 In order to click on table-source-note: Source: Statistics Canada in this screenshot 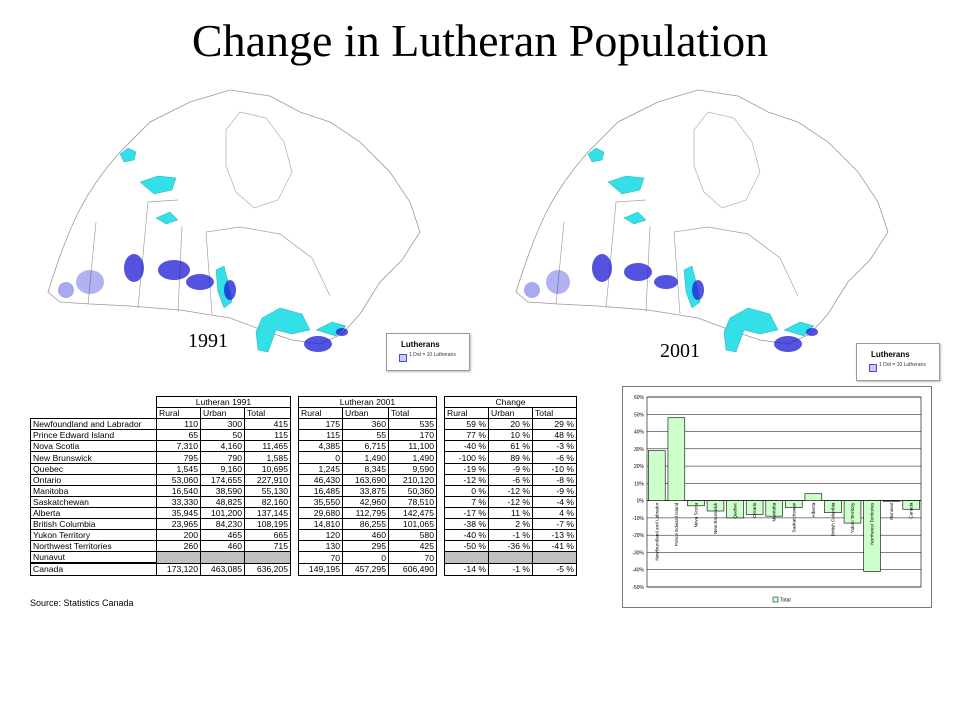, I will do `click(82, 603)`.